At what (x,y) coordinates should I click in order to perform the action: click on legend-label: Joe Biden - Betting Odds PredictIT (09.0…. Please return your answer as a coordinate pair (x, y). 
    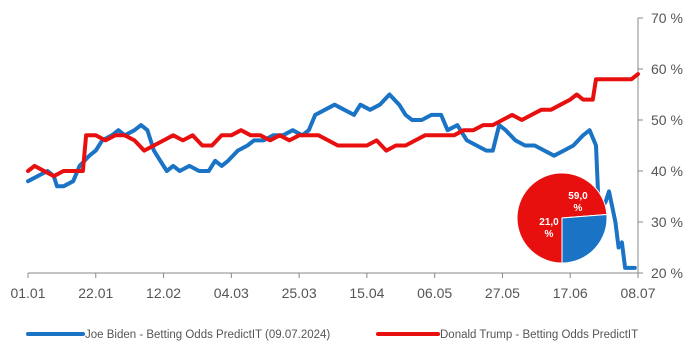
    Looking at the image, I should click on (207, 335).